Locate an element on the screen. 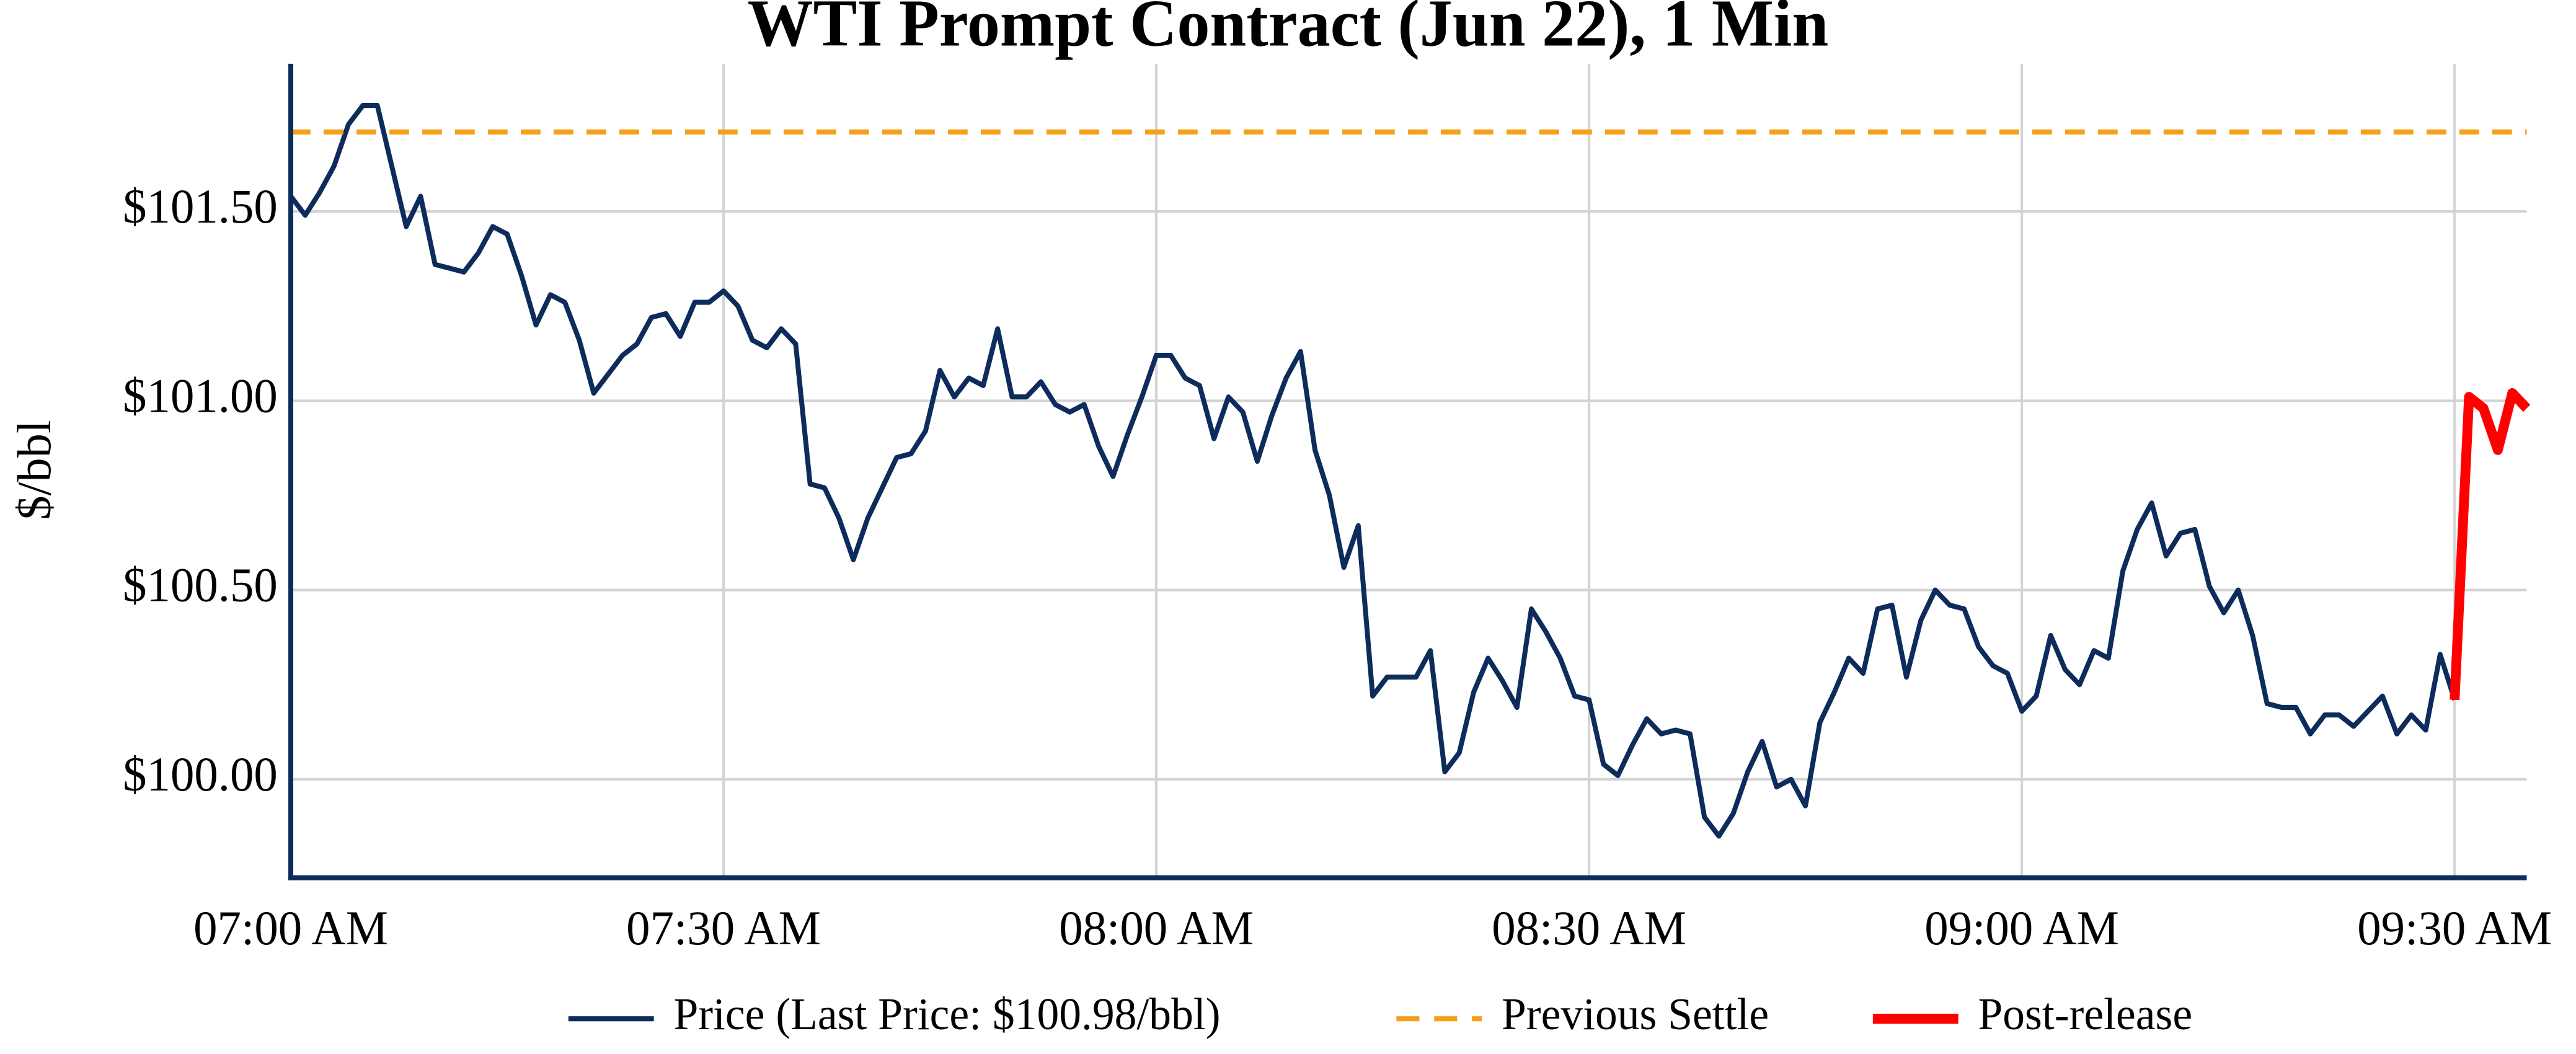 The width and height of the screenshot is (2576, 1054). y-tick-label: $100.50 is located at coordinates (201, 585).